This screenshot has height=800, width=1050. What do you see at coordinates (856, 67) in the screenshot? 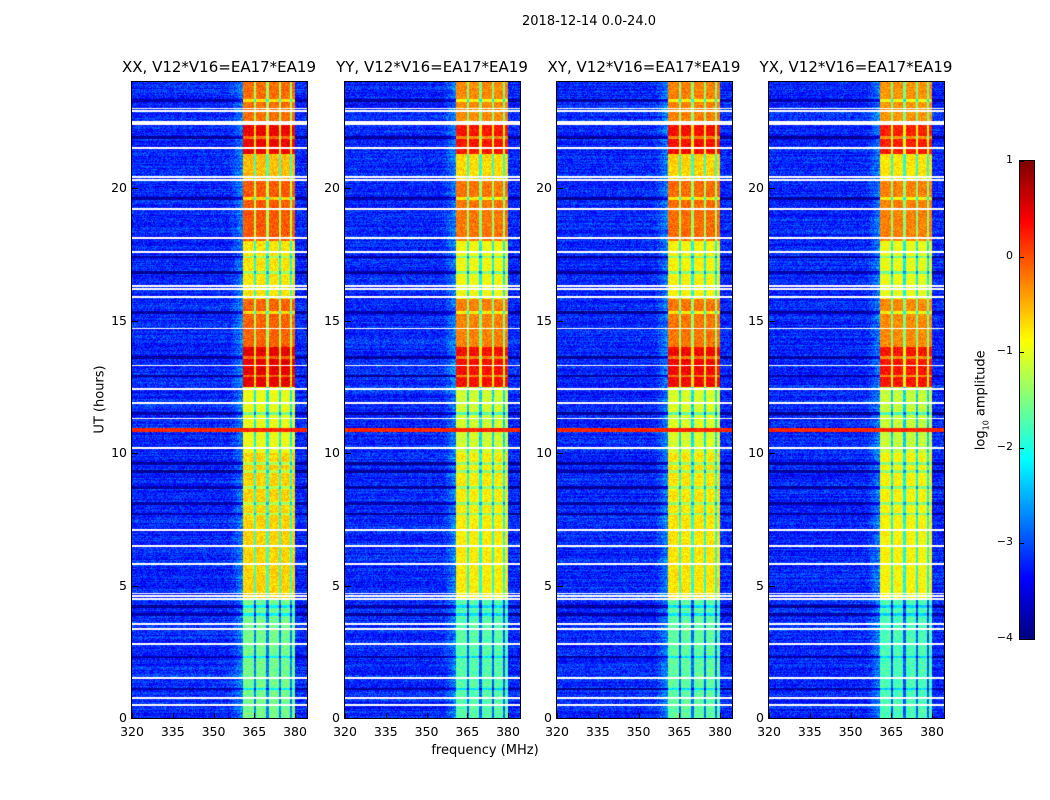
I see `panel-title: YX, V12*V16=EA17*EA19` at bounding box center [856, 67].